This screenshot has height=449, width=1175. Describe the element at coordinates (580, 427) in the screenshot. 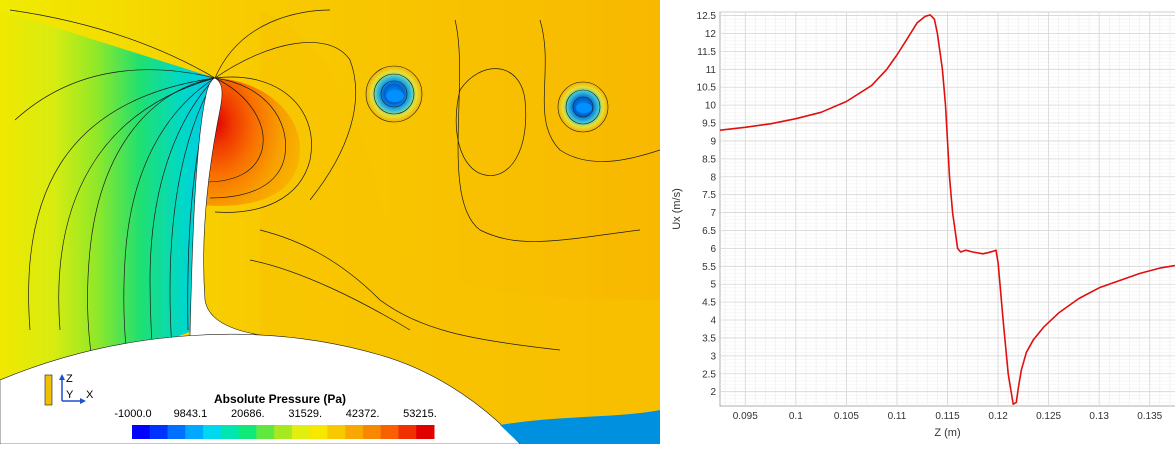

I see `low-pressure-streak` at that location.